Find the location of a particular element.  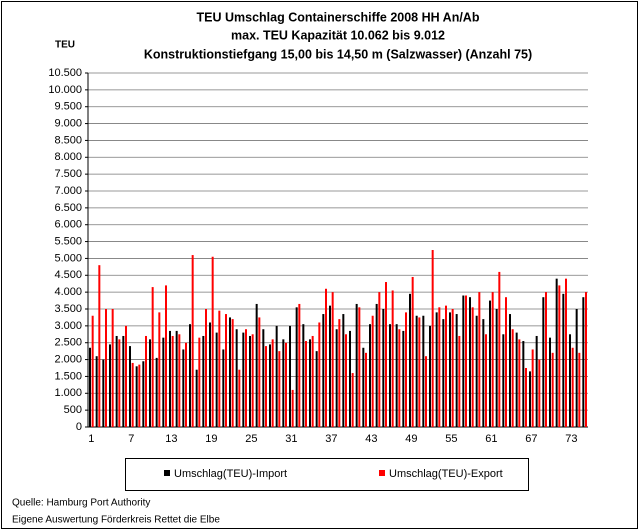

legend-label: Umschlag(TEU)-Import is located at coordinates (230, 474).